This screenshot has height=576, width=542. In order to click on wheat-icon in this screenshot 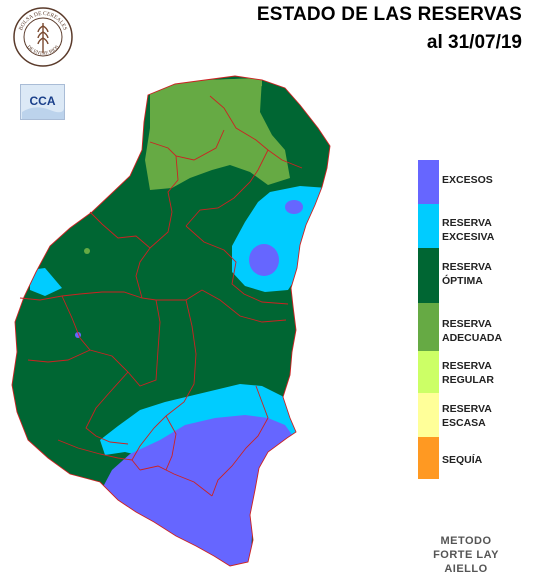, I will do `click(43, 38)`.